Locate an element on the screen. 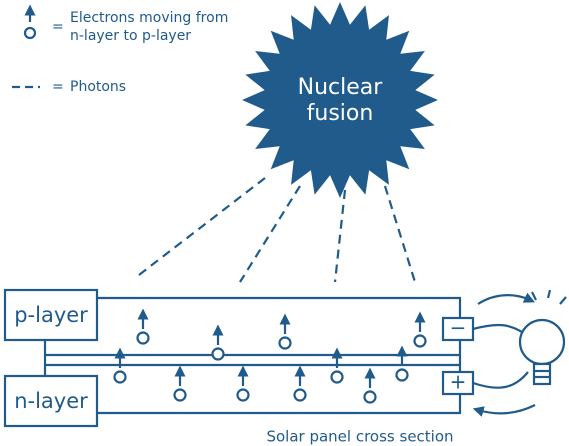  terminal-label: + is located at coordinates (458, 382).